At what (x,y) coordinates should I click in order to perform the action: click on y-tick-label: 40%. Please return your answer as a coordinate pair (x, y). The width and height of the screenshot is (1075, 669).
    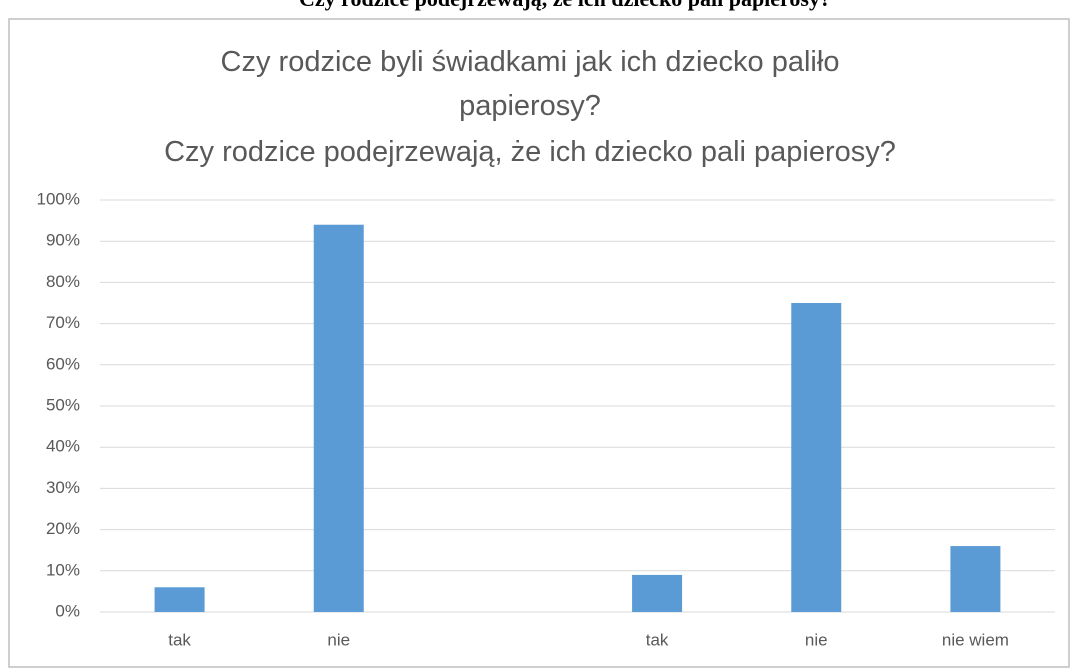
    Looking at the image, I should click on (63, 446).